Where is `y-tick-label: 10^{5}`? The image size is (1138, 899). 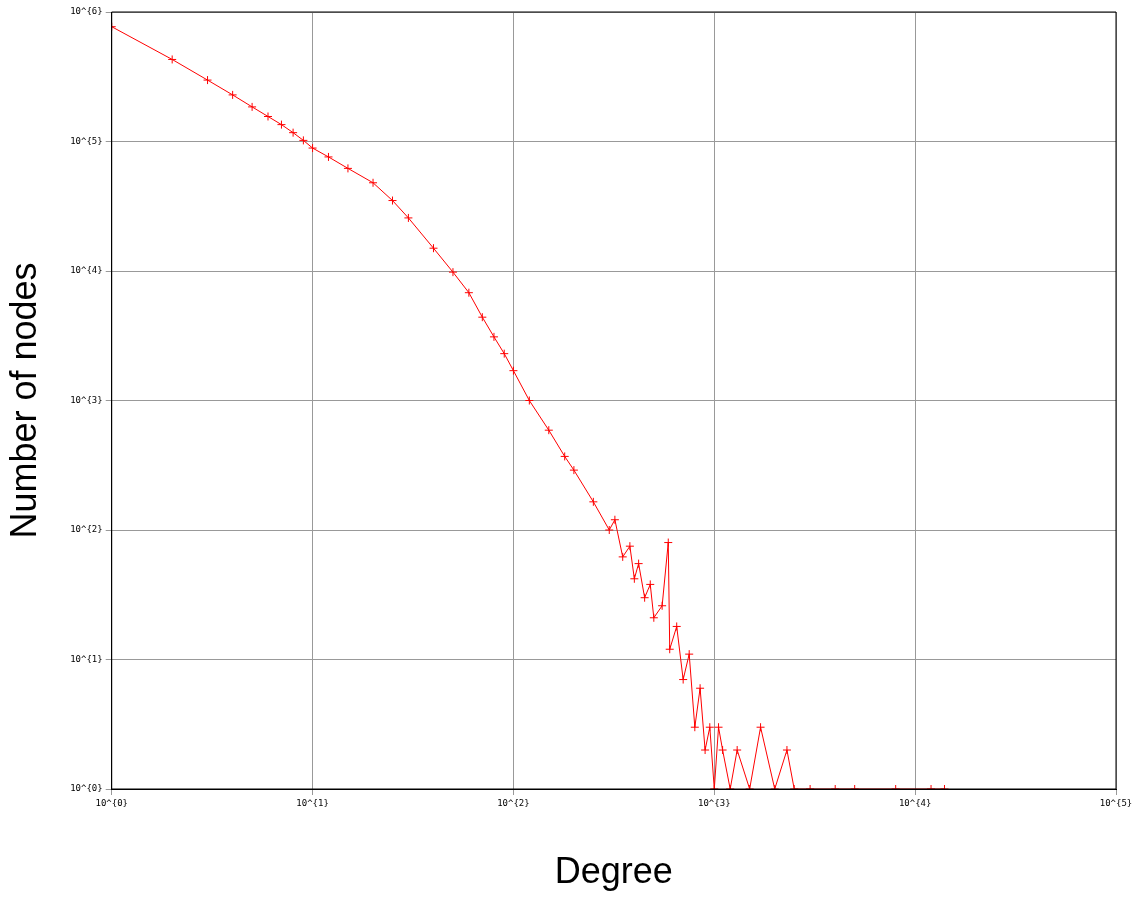 y-tick-label: 10^{5} is located at coordinates (86, 140).